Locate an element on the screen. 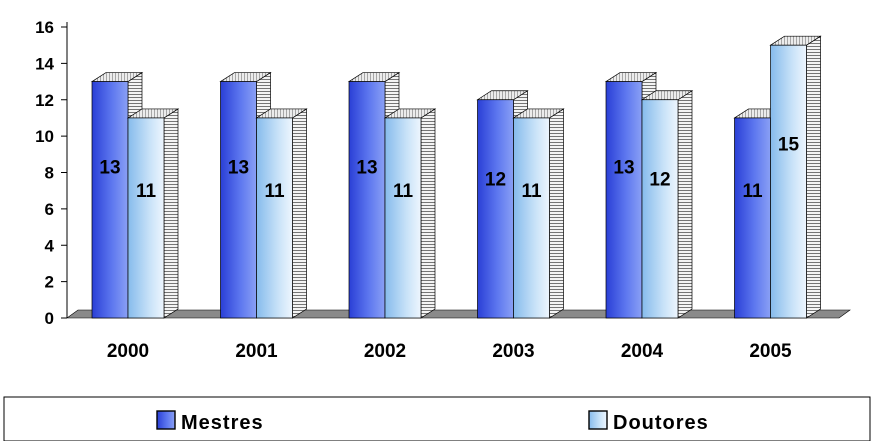 The image size is (874, 441). legend-box is located at coordinates (437, 418).